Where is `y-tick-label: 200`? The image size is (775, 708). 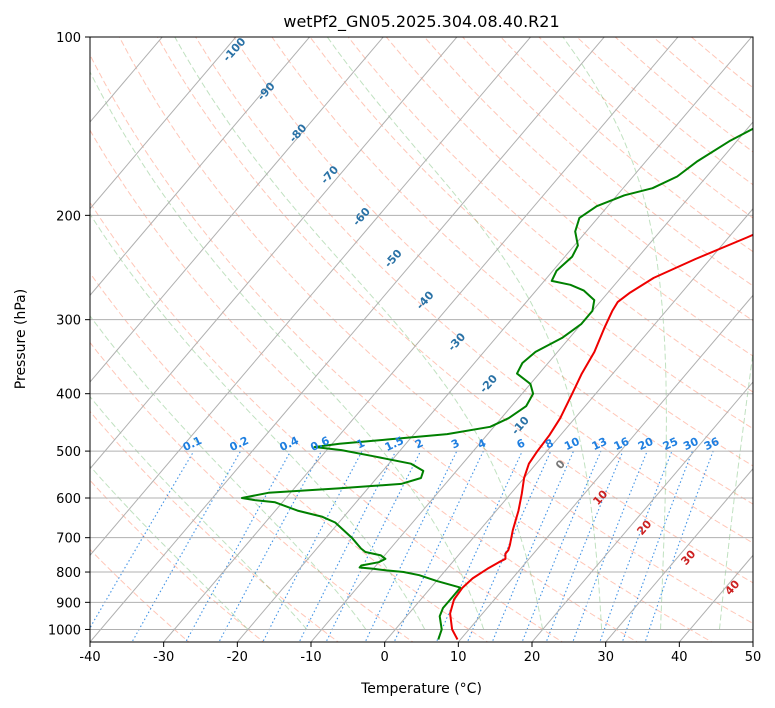 y-tick-label: 200 is located at coordinates (68, 216).